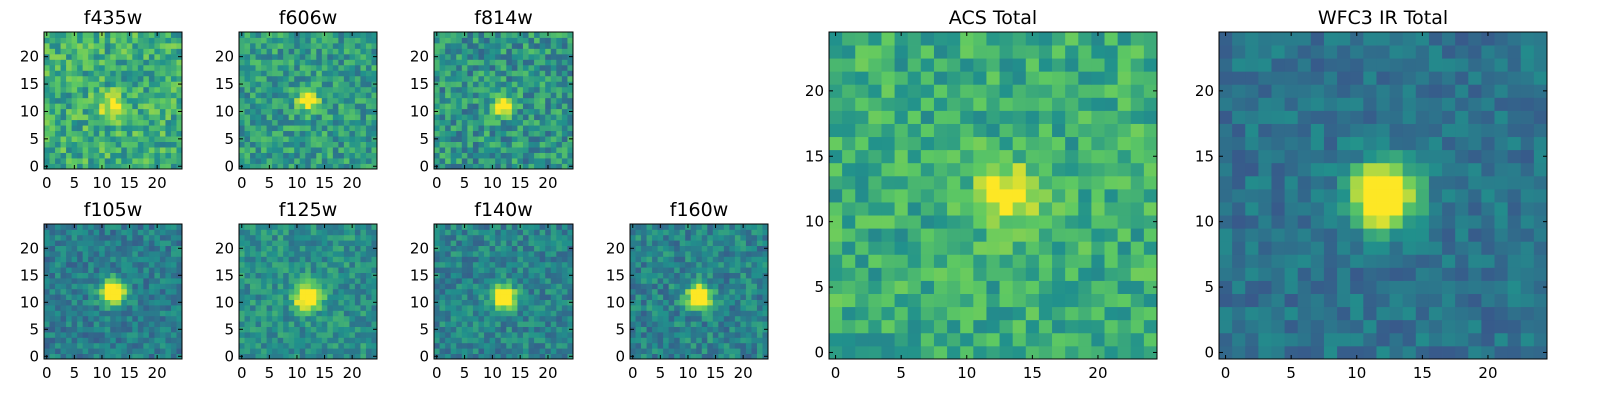 The image size is (1600, 400). I want to click on x-tick-label: 15, so click(129, 183).